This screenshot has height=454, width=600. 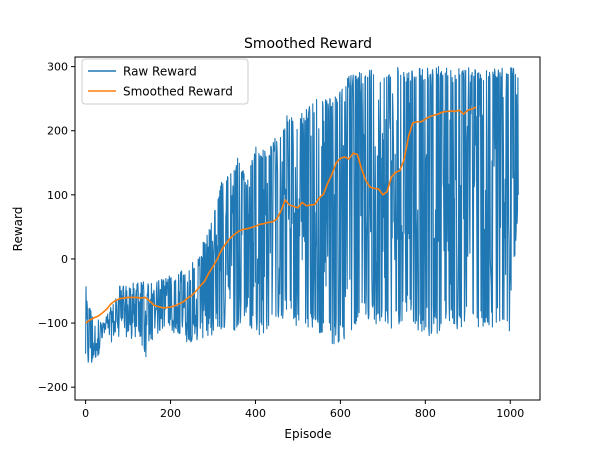 I want to click on y-tick-label: −200, so click(x=53, y=387).